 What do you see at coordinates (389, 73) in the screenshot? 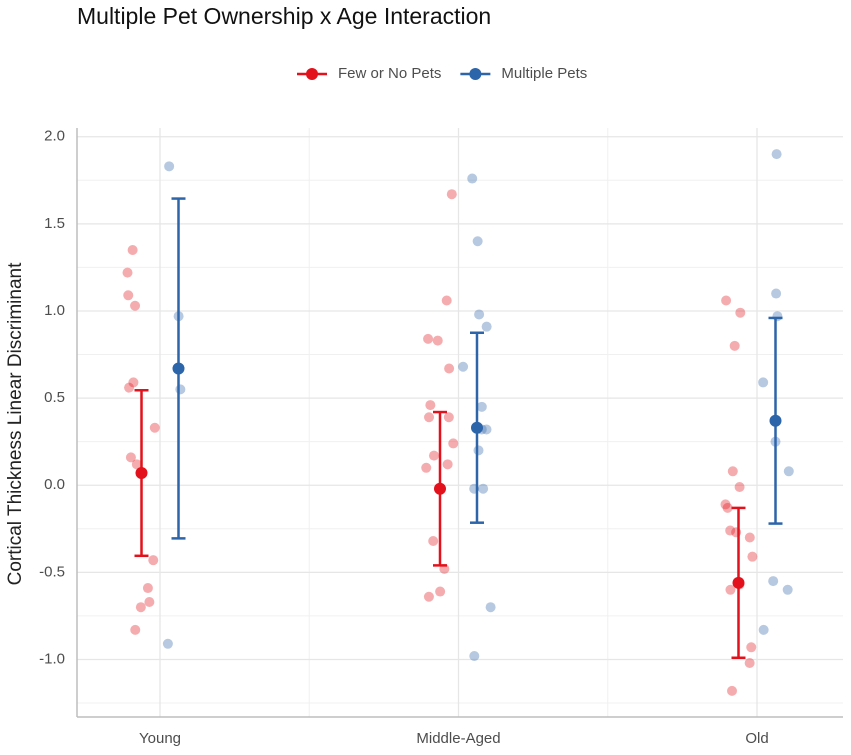
I see `legend-label: Few or No Pets` at bounding box center [389, 73].